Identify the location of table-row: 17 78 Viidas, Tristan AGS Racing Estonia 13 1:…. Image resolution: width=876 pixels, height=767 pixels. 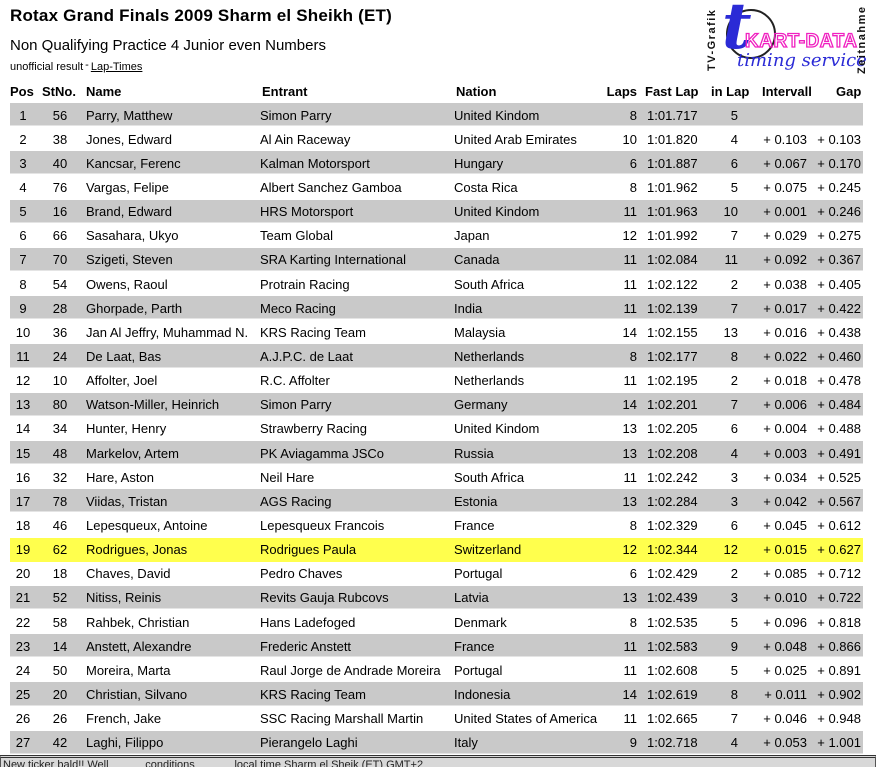
(436, 501).